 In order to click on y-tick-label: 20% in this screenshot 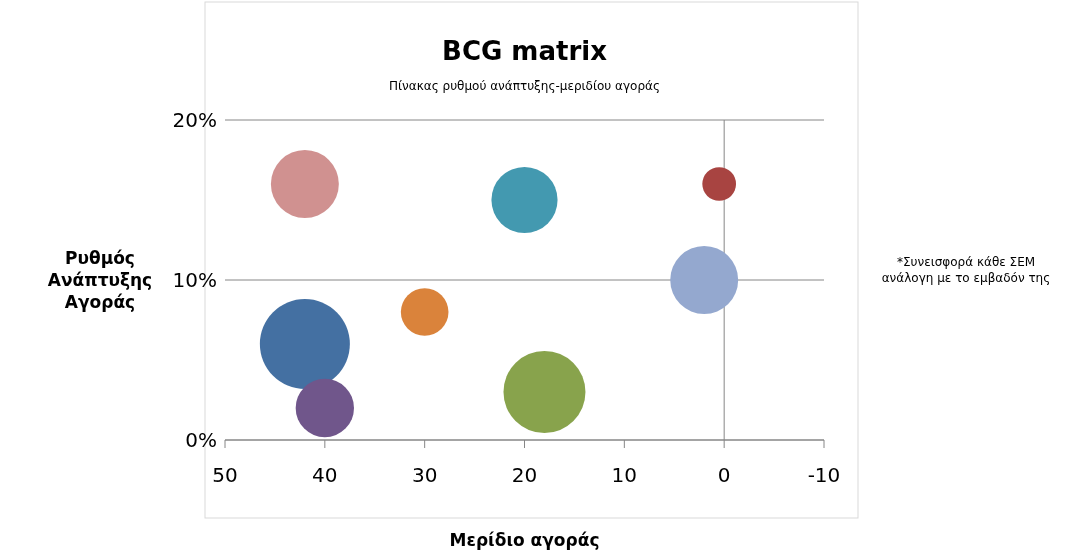, I will do `click(194, 120)`.